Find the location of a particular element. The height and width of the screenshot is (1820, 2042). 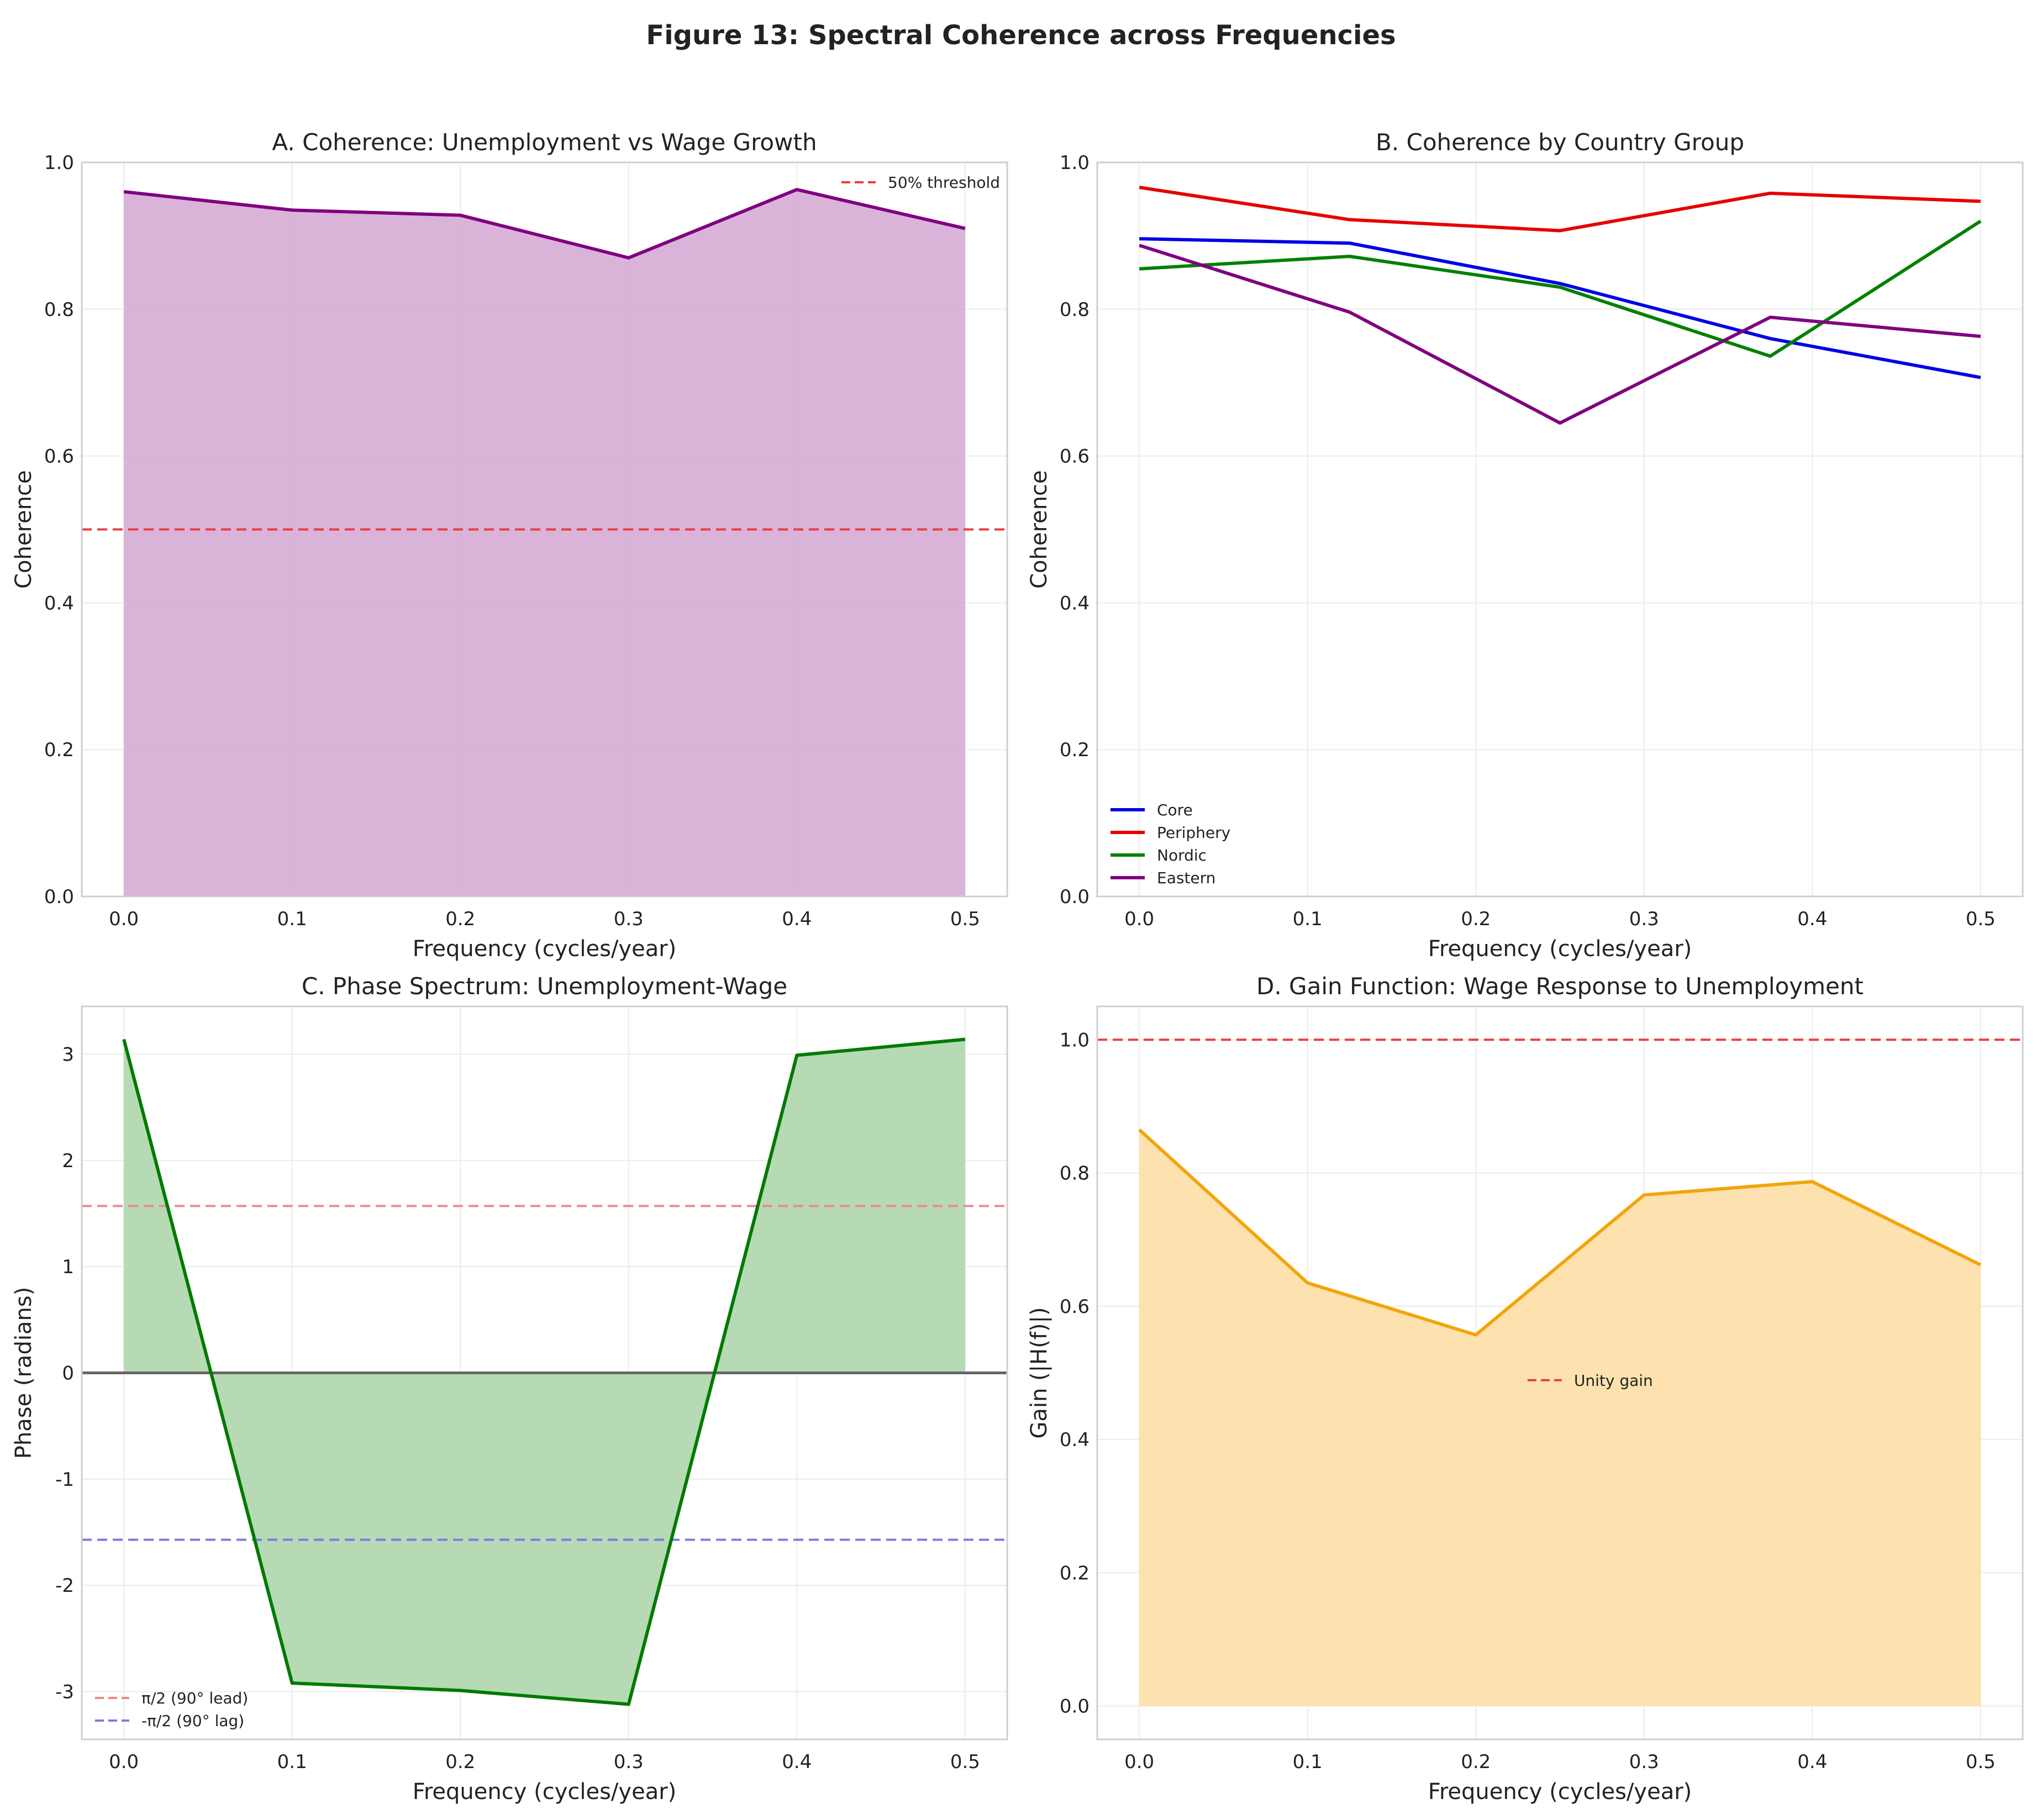

y-tick-label: 3 is located at coordinates (68, 1055).